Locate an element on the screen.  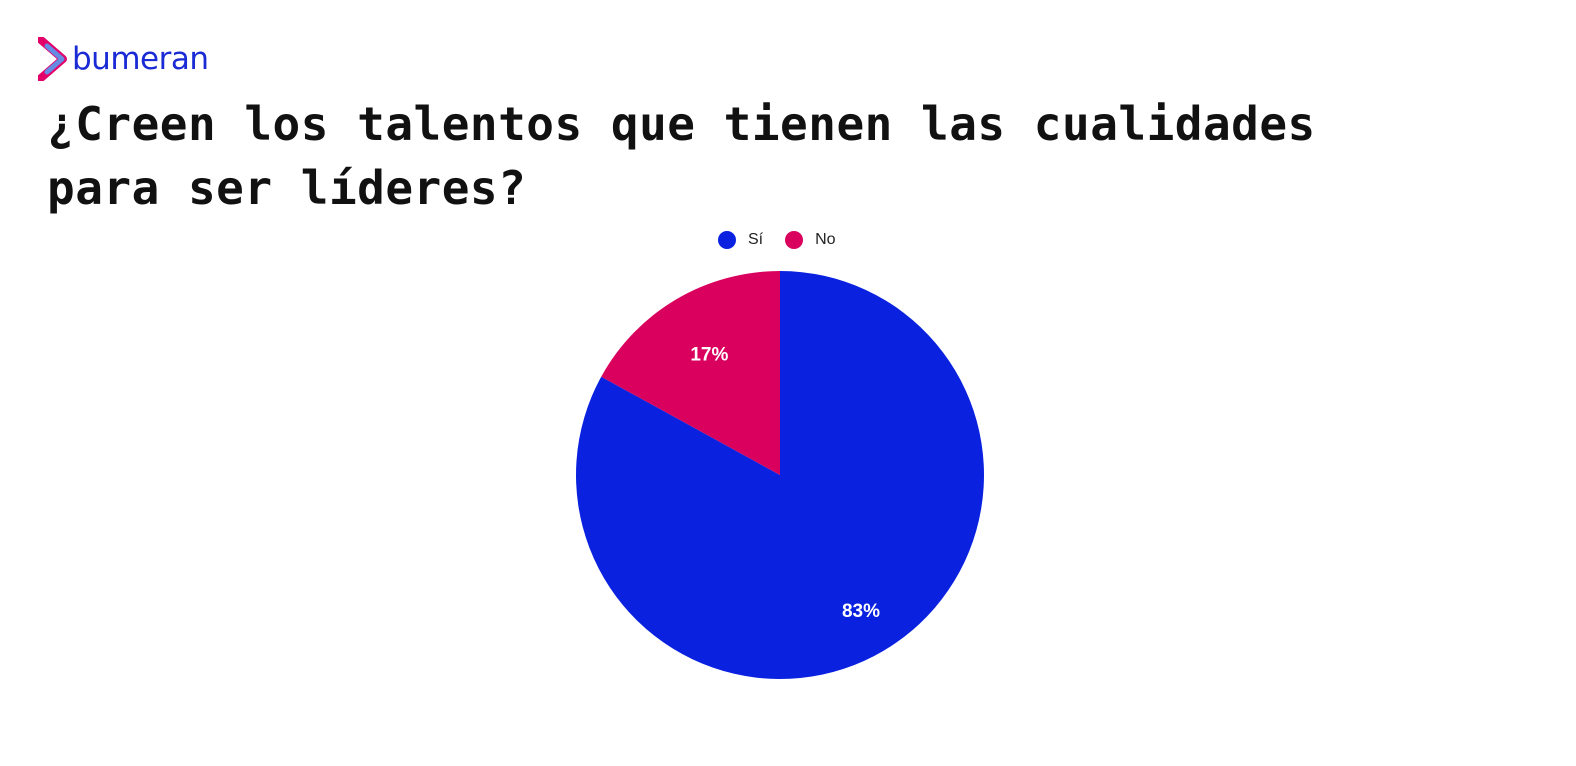
legend-swatch-si is located at coordinates (727, 240).